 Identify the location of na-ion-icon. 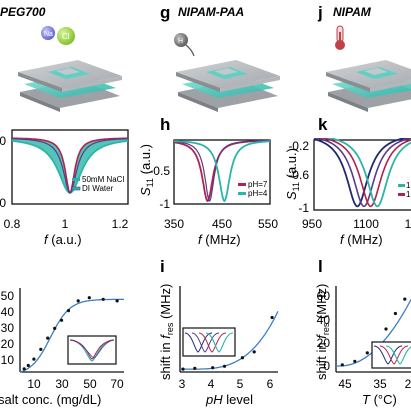
(48, 33).